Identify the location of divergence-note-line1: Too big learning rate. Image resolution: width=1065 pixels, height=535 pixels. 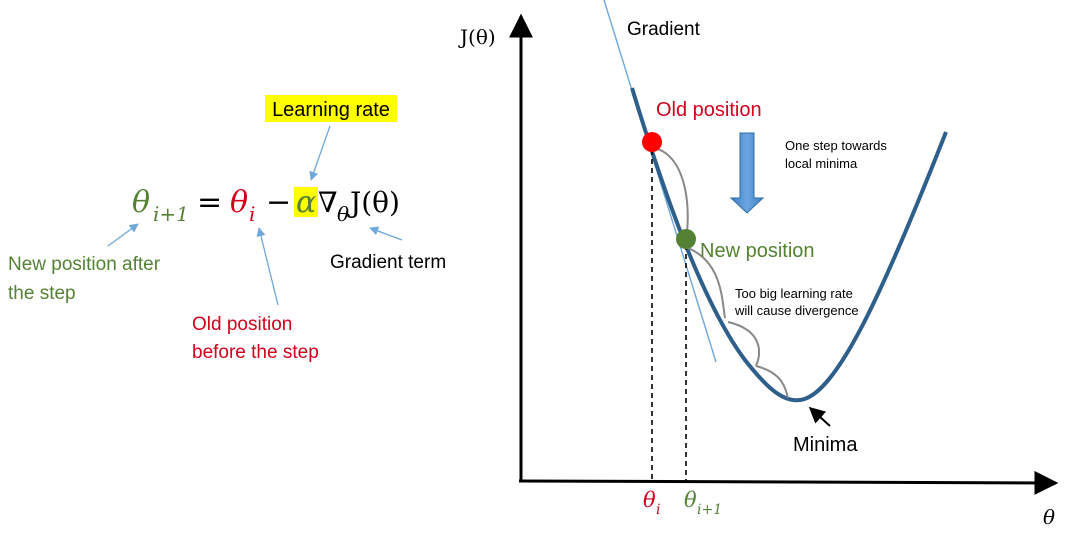
(794, 293).